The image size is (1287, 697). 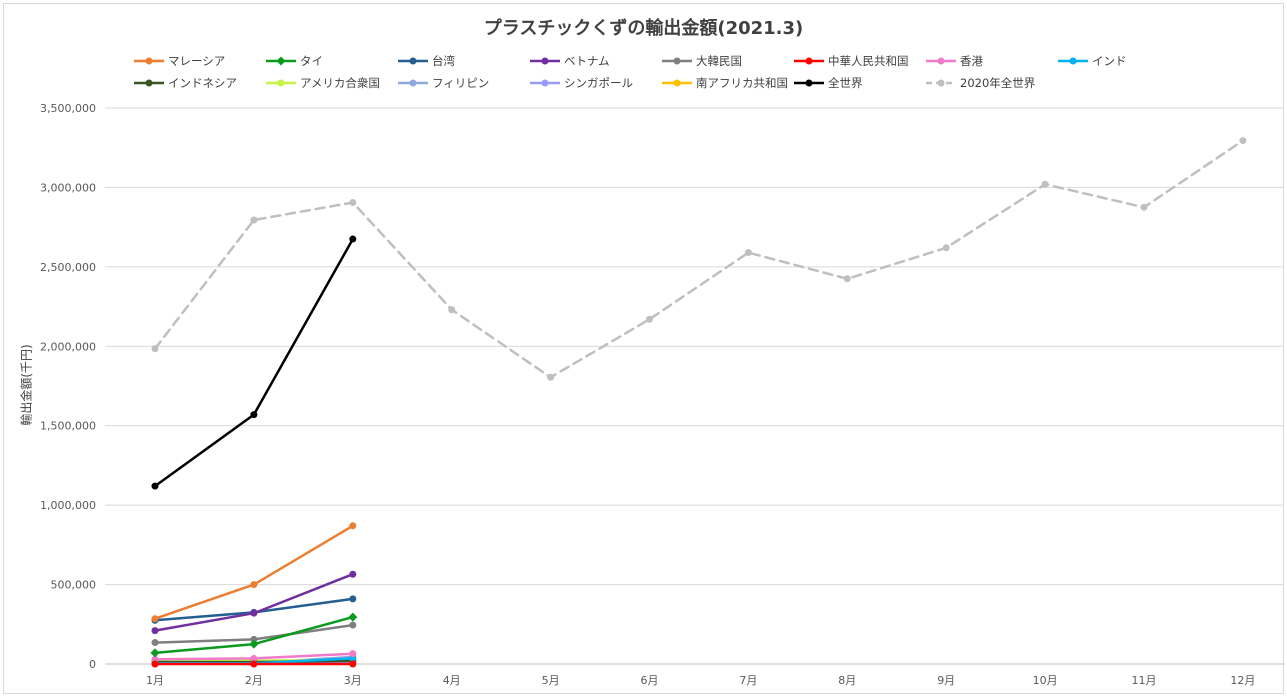 I want to click on x-tick-label: 2月, so click(x=254, y=680).